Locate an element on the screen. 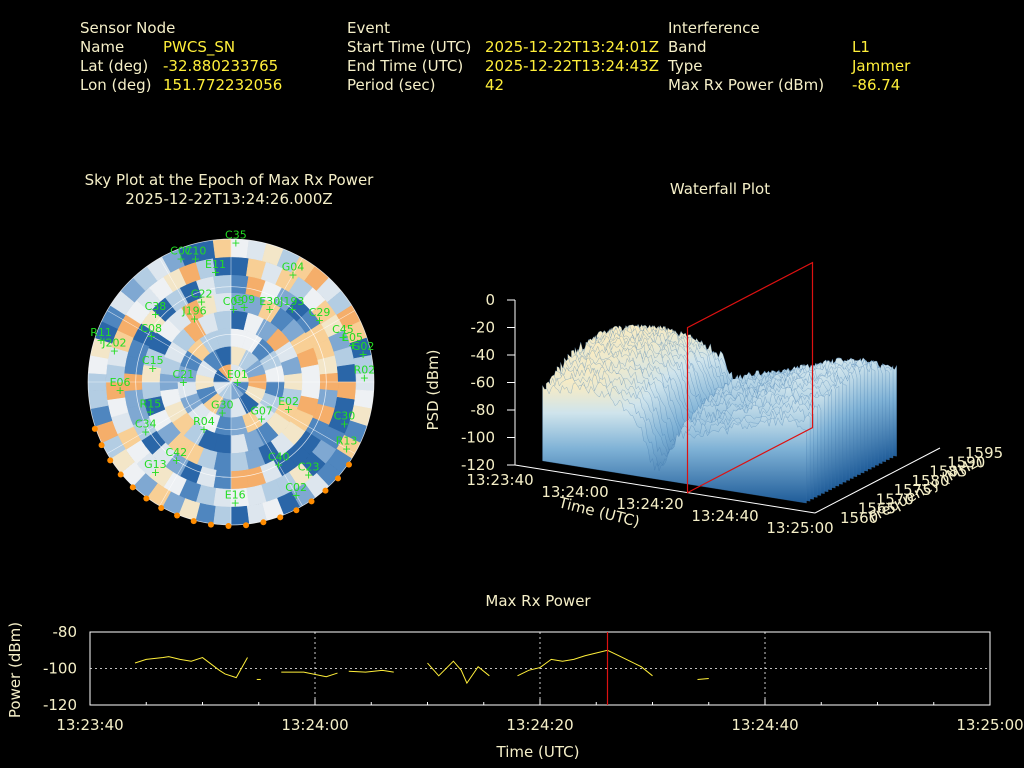 This screenshot has width=1024, height=768. skyplot-satellite: +C08 is located at coordinates (151, 332).